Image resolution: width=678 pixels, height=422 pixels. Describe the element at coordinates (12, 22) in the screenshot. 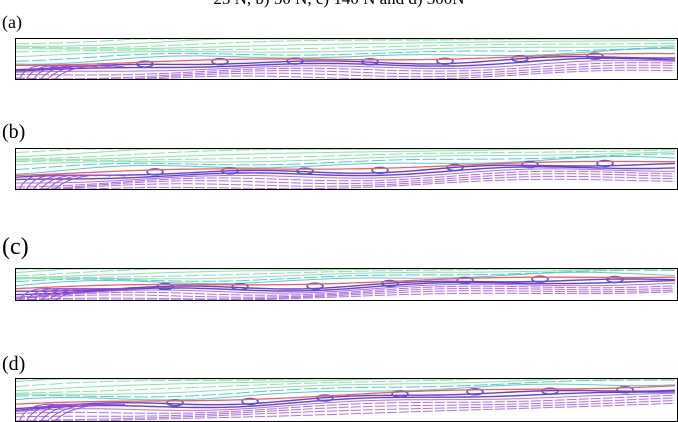

I see `panel-label: (a)` at that location.